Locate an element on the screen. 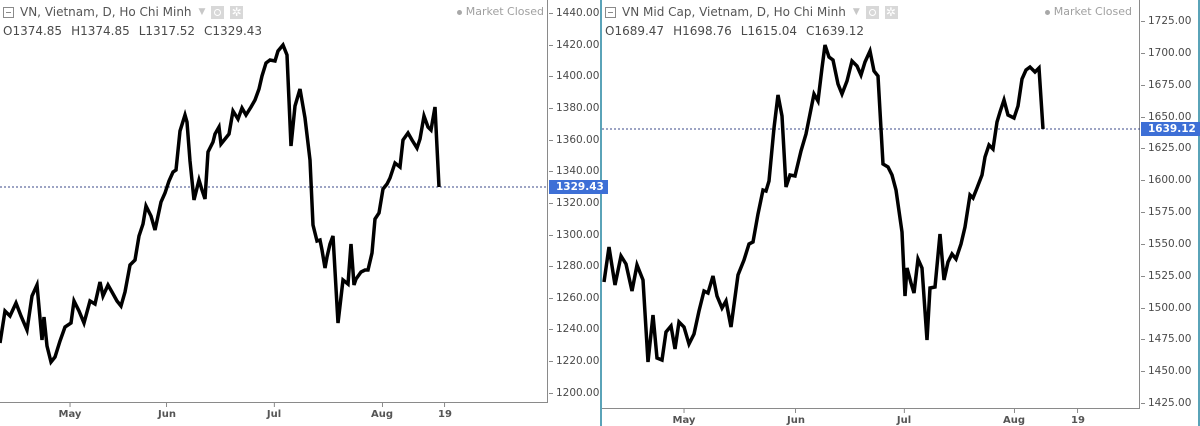 This screenshot has width=1200, height=426. y-tick: 1380.00 is located at coordinates (574, 108).